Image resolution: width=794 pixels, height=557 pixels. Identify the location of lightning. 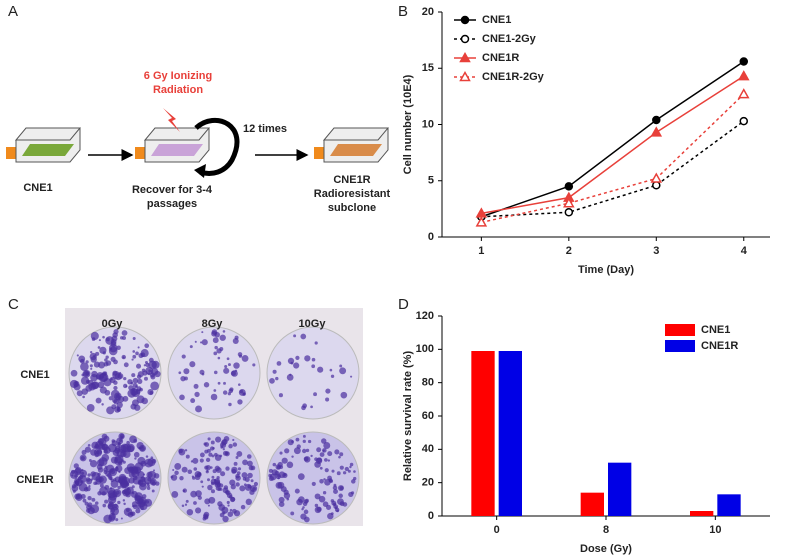
(171, 120).